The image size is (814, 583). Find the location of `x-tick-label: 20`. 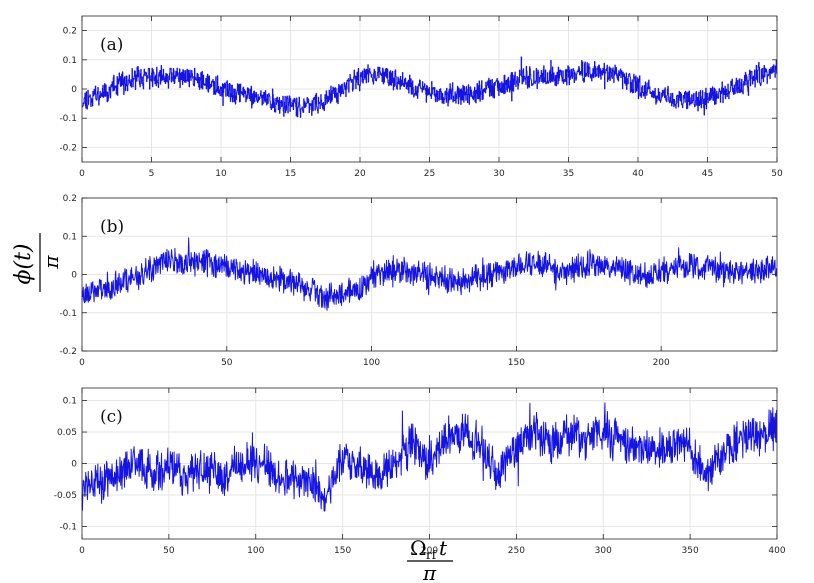

x-tick-label: 20 is located at coordinates (360, 174).